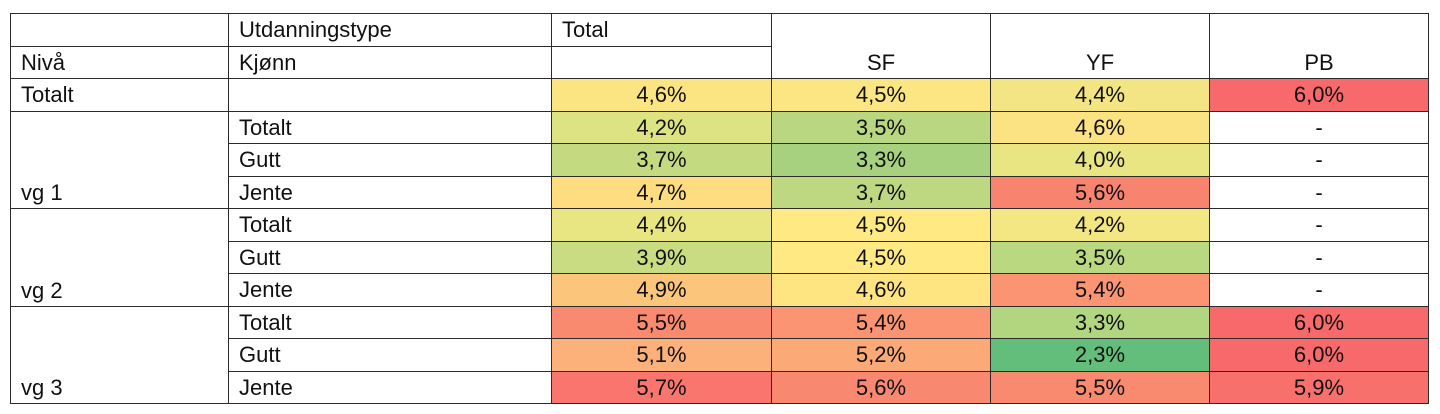 The height and width of the screenshot is (414, 1440). I want to click on header-sf: SF, so click(881, 46).